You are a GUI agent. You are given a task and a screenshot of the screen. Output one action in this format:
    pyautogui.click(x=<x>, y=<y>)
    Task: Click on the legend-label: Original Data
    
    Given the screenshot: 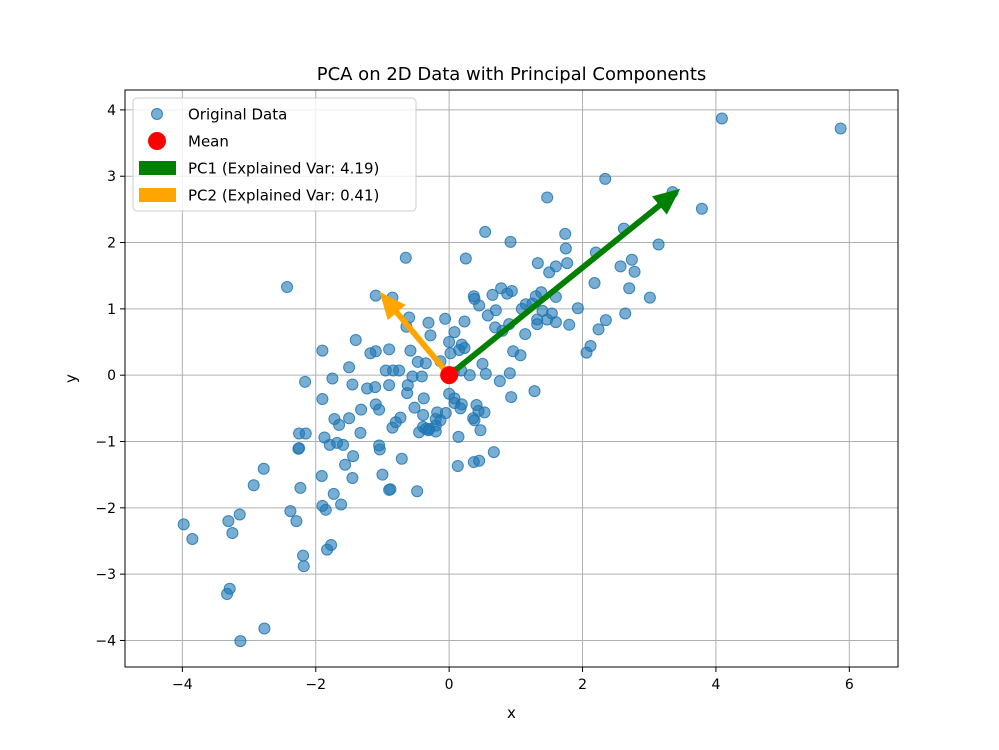 What is the action you would take?
    pyautogui.click(x=237, y=115)
    